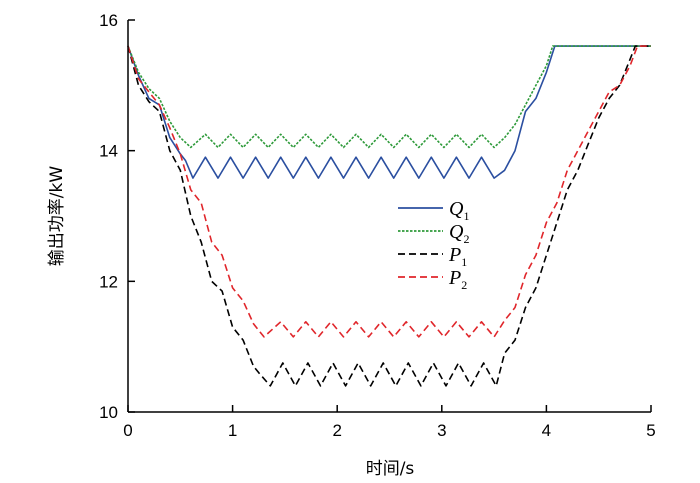 The image size is (700, 483). What do you see at coordinates (650, 430) in the screenshot?
I see `x-tick-label: 5` at bounding box center [650, 430].